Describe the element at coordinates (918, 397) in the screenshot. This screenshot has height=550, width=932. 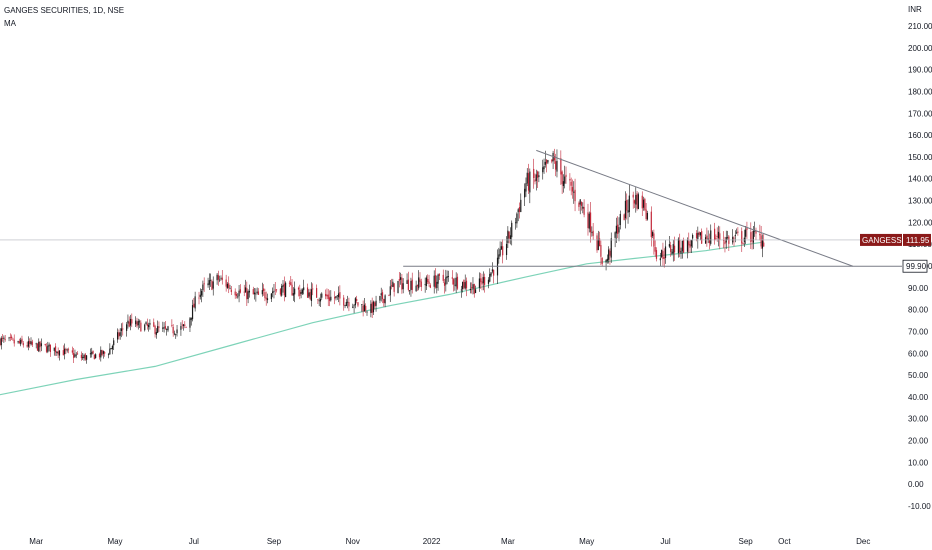
I see `price-tick-label: 40.00` at that location.